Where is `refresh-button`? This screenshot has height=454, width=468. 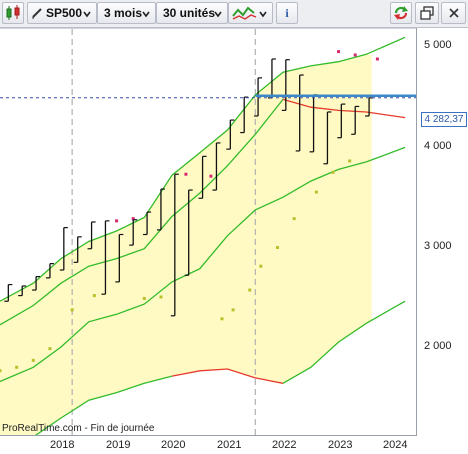 refresh-button is located at coordinates (401, 13).